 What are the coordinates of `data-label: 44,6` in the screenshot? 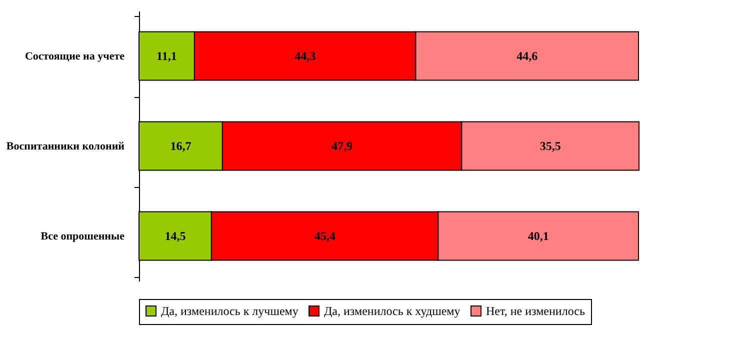 It's located at (527, 56).